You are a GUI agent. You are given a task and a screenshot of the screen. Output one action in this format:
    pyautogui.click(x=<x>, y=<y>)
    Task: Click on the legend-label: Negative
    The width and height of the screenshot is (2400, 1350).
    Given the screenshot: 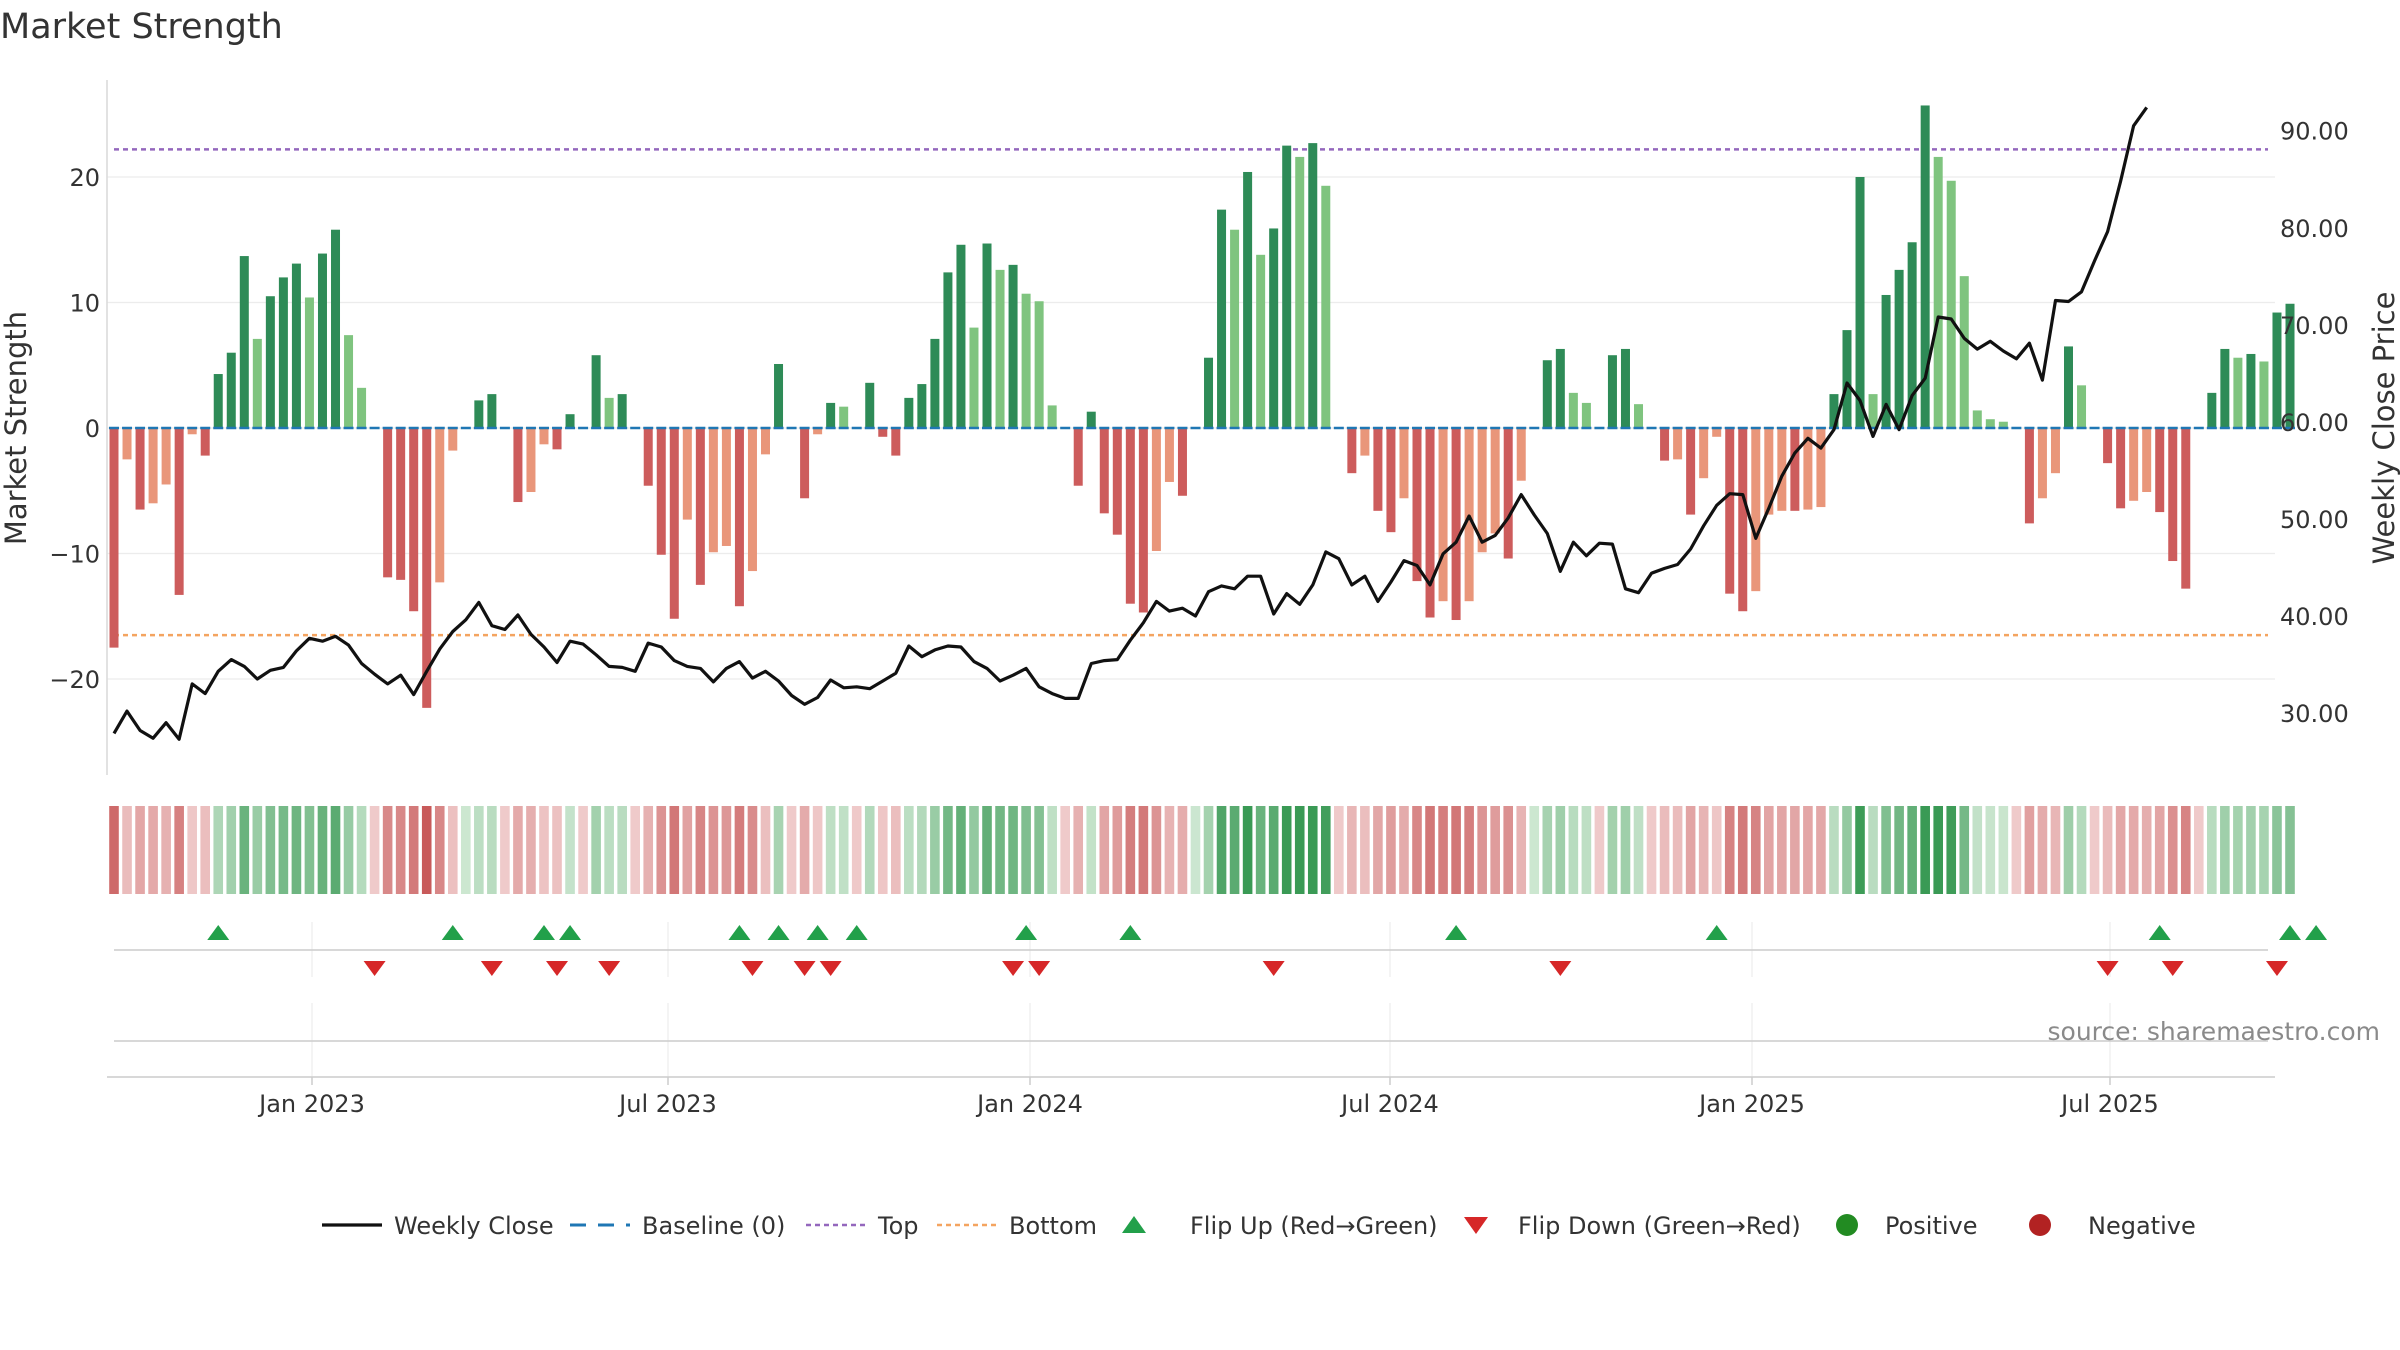 What is the action you would take?
    pyautogui.click(x=2142, y=1226)
    